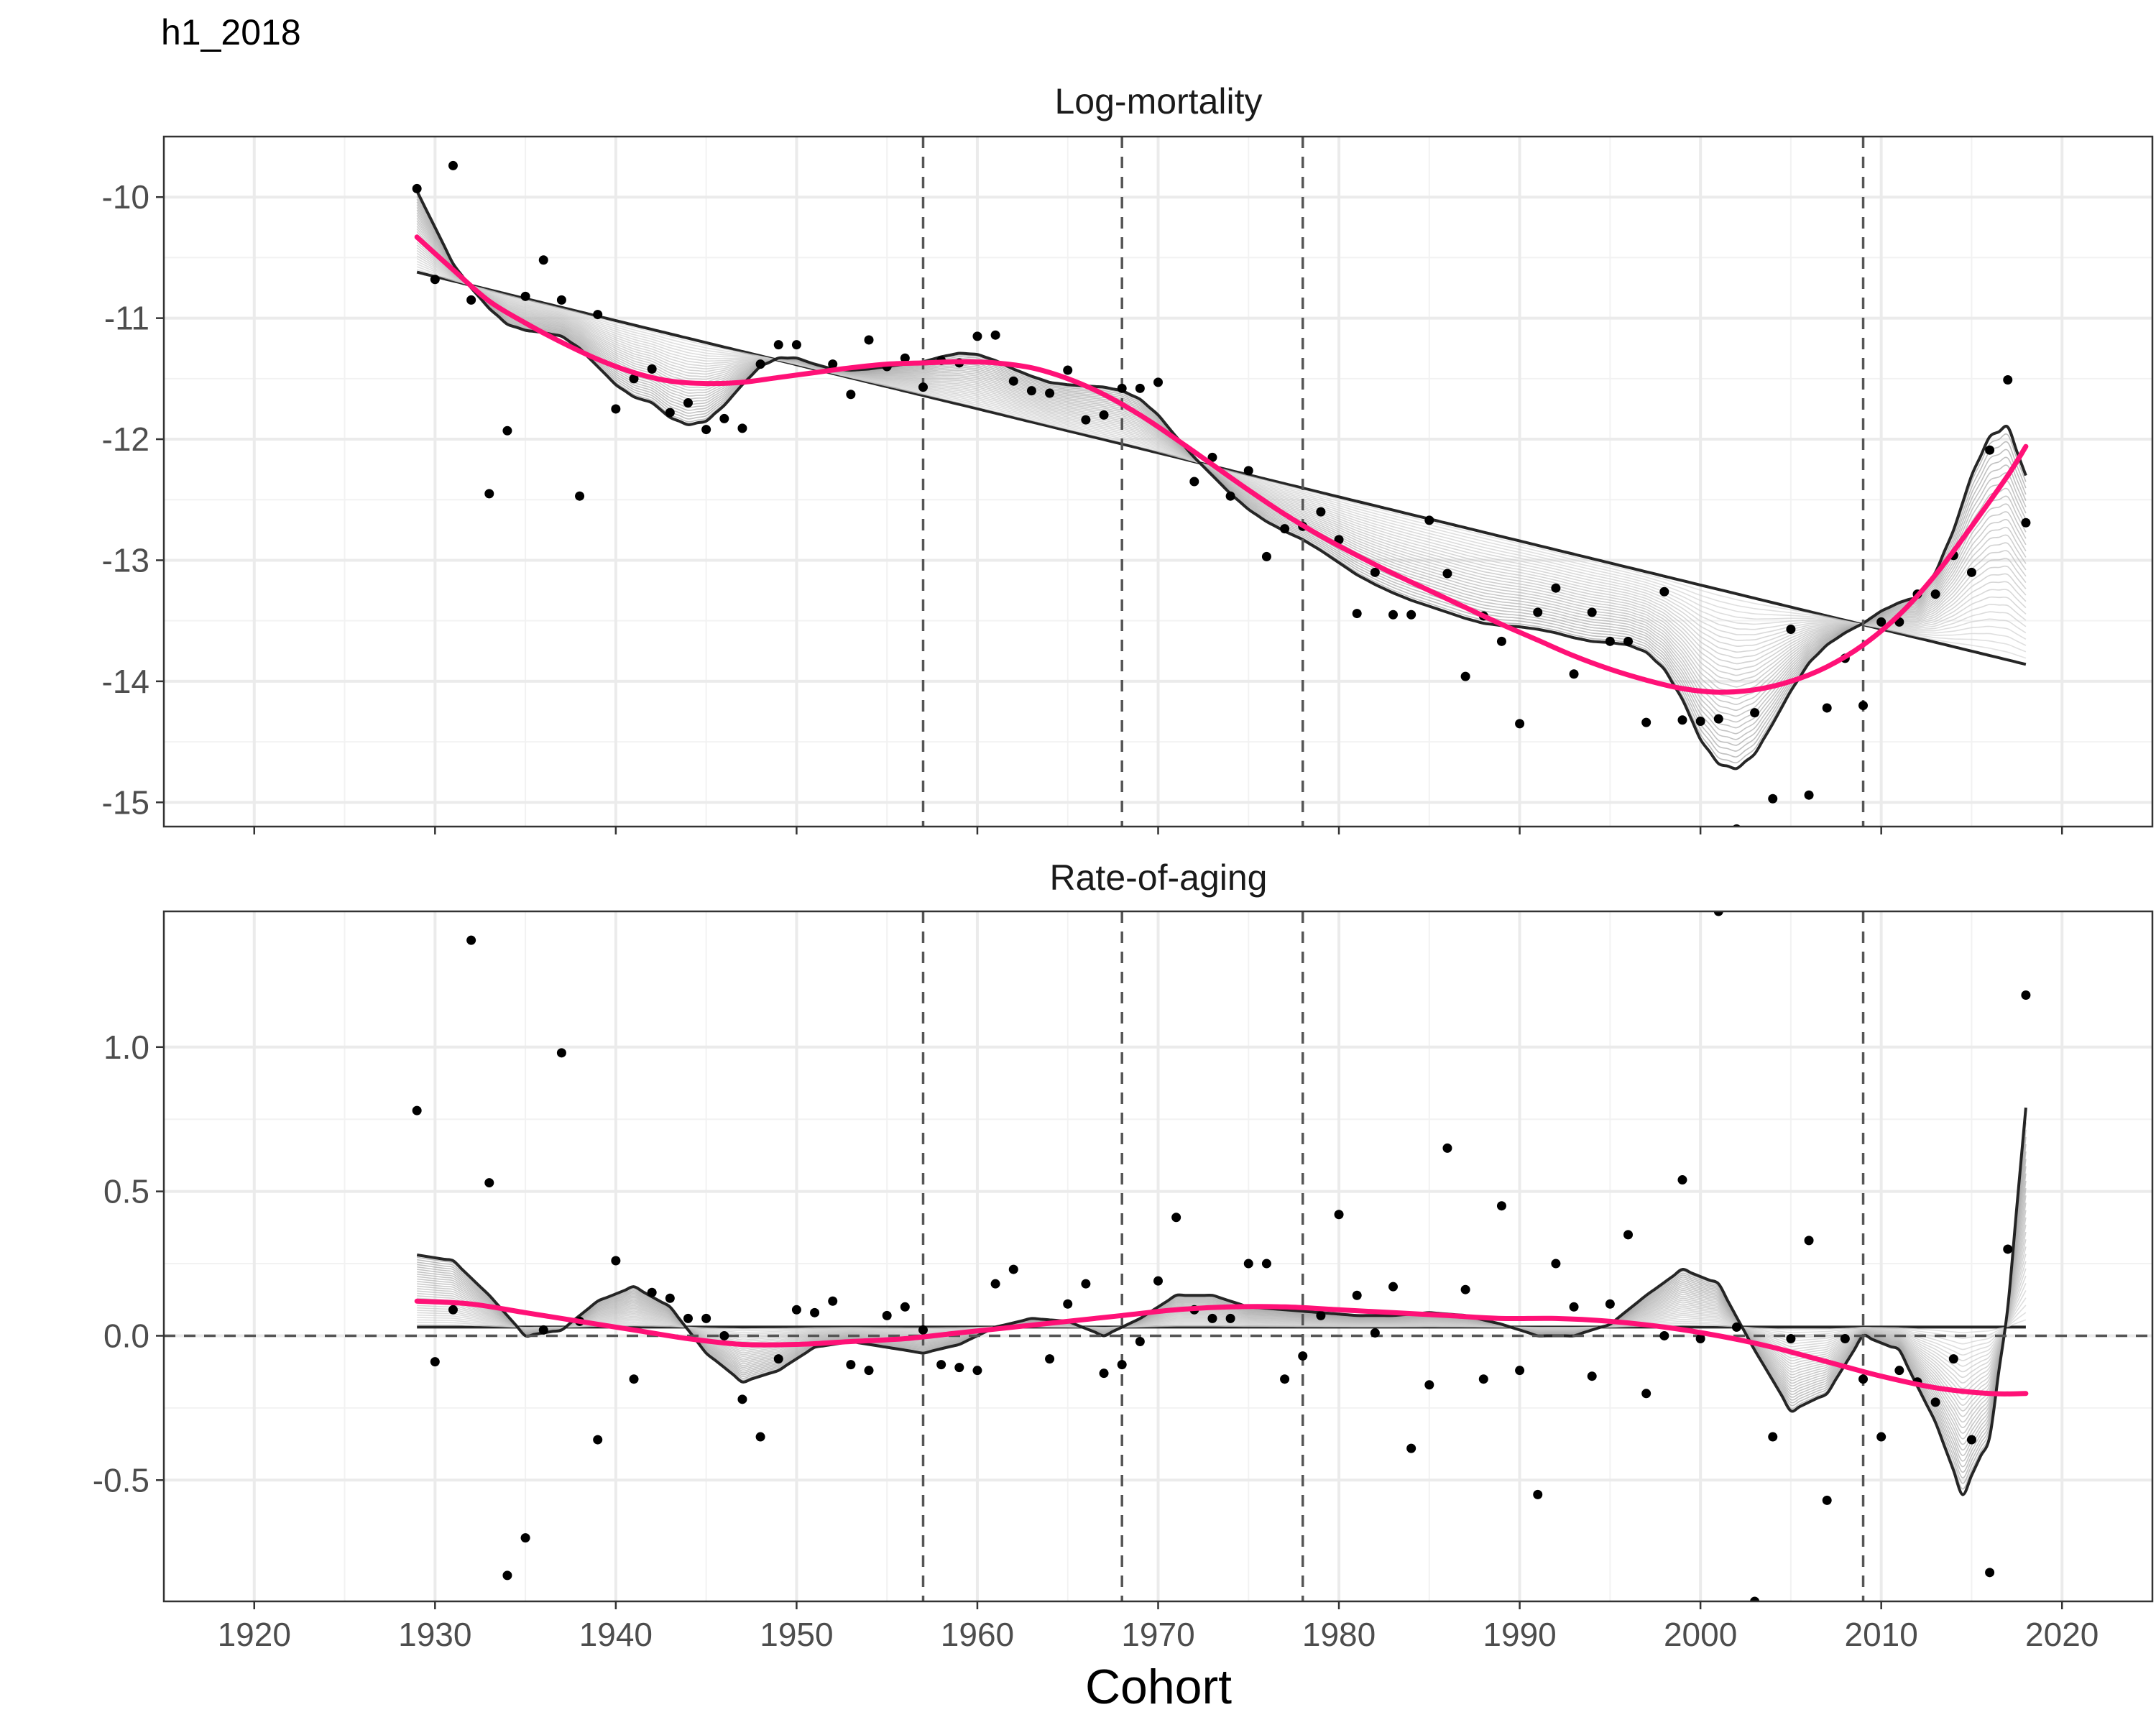 Image resolution: width=2156 pixels, height=1725 pixels. What do you see at coordinates (125, 681) in the screenshot?
I see `y-tick-label: -14` at bounding box center [125, 681].